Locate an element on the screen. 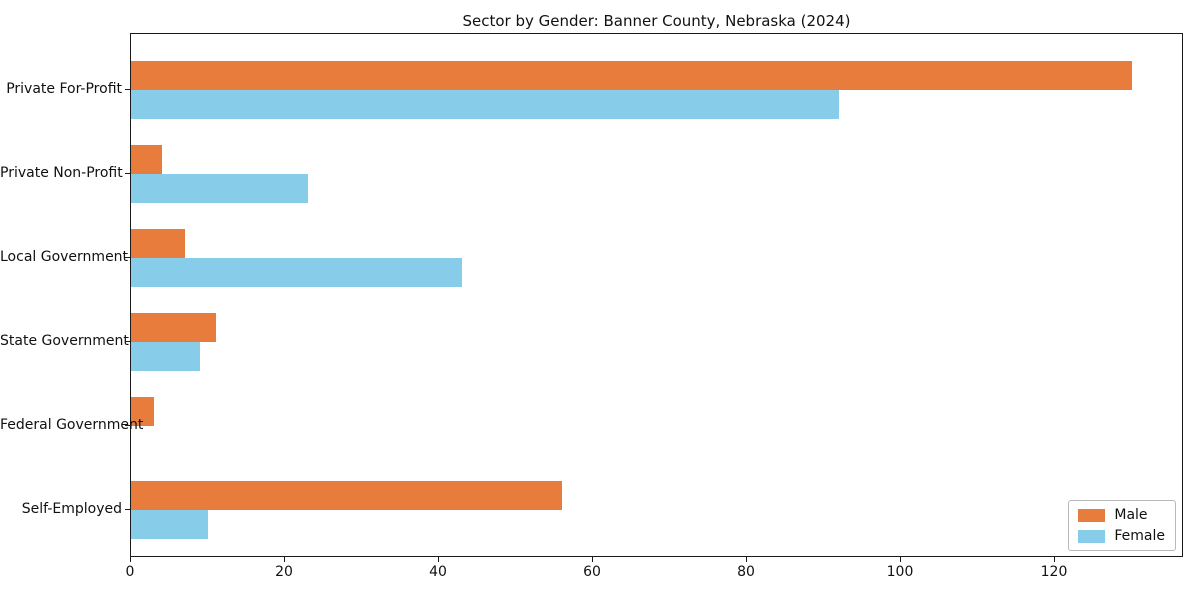  legend-item-male: Male is located at coordinates (1121, 515).